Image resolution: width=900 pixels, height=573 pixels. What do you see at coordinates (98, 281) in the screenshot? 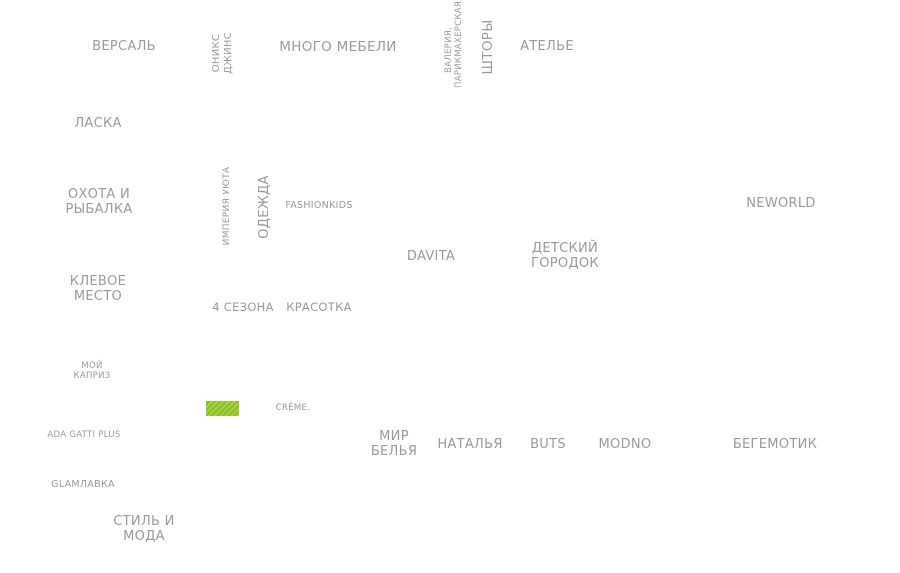
I see `store-klevoe-line1: КЛЕВОЕ` at bounding box center [98, 281].